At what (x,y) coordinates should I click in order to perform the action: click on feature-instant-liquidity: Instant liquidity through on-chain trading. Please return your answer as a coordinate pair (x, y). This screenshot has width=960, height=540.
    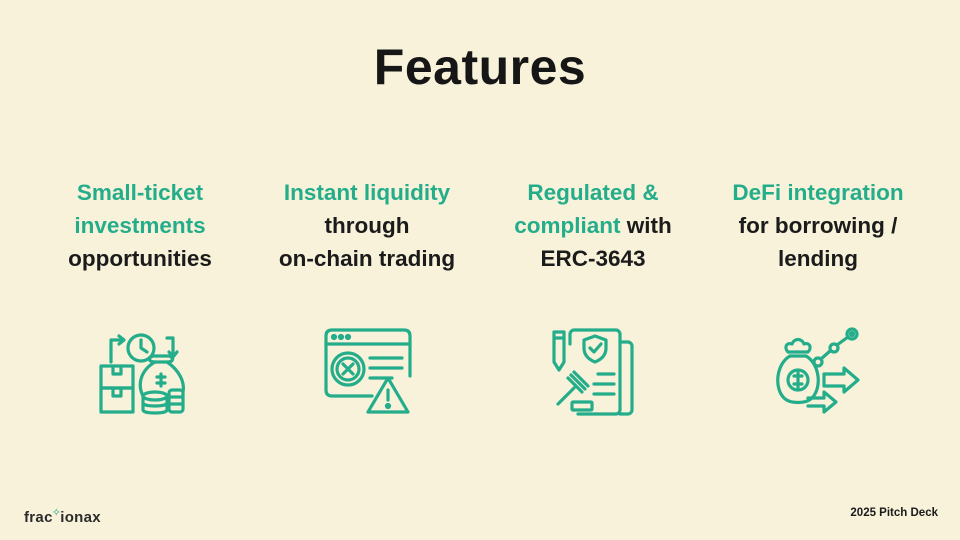
    Looking at the image, I should click on (367, 225).